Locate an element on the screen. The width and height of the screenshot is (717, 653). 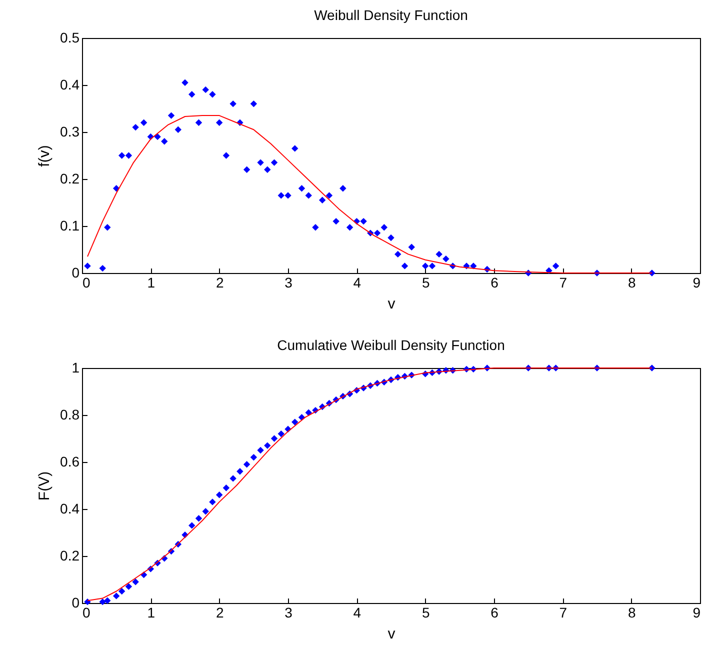
y-tick-label: 0.8 is located at coordinates (70, 414).